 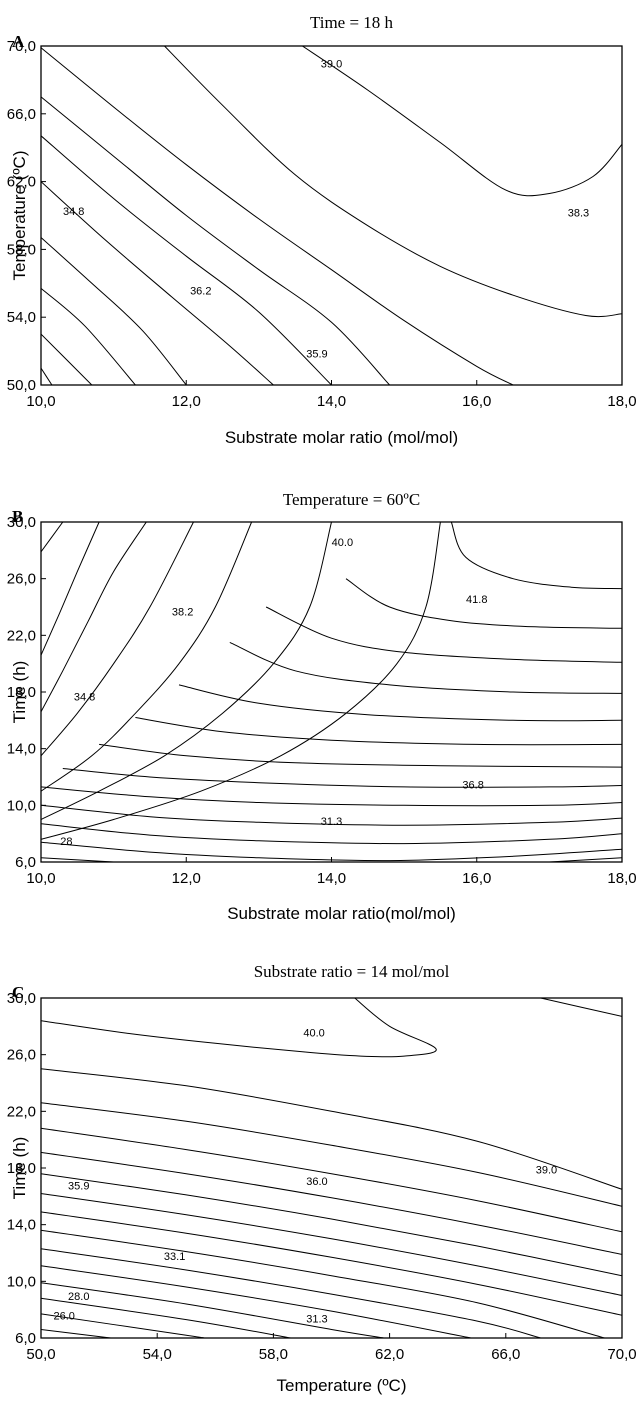 What do you see at coordinates (64, 1317) in the screenshot?
I see `contour-label: 26.0` at bounding box center [64, 1317].